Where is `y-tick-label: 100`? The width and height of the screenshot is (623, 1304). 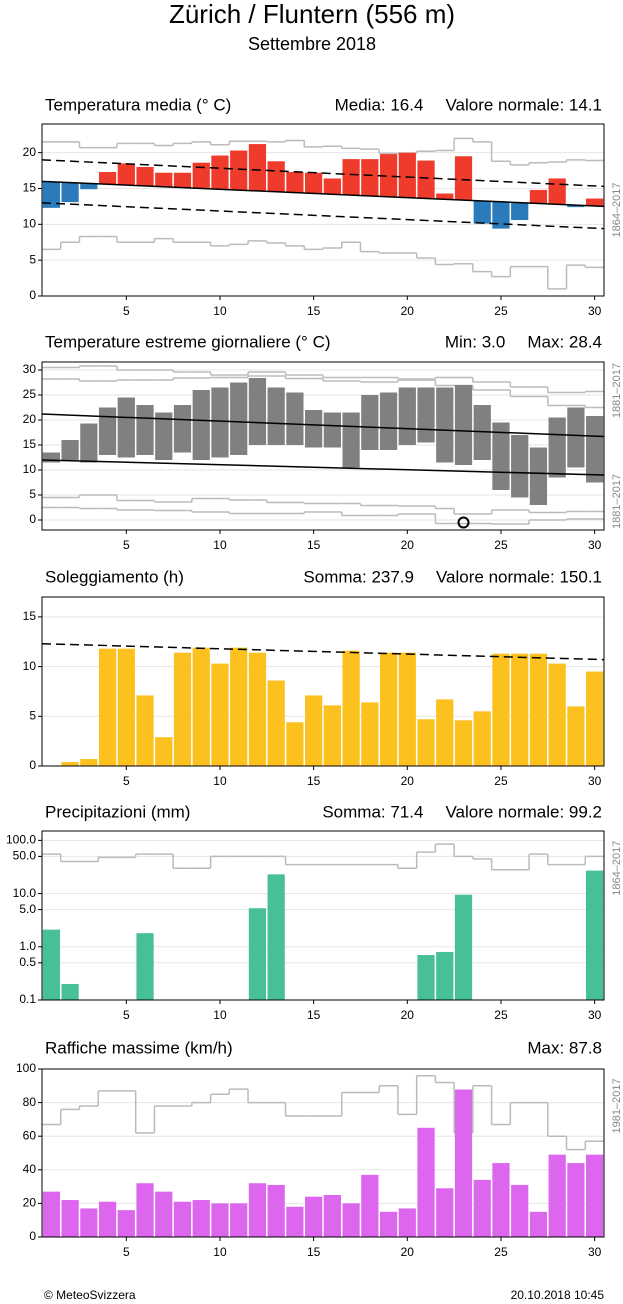 y-tick-label: 100 is located at coordinates (26, 1068).